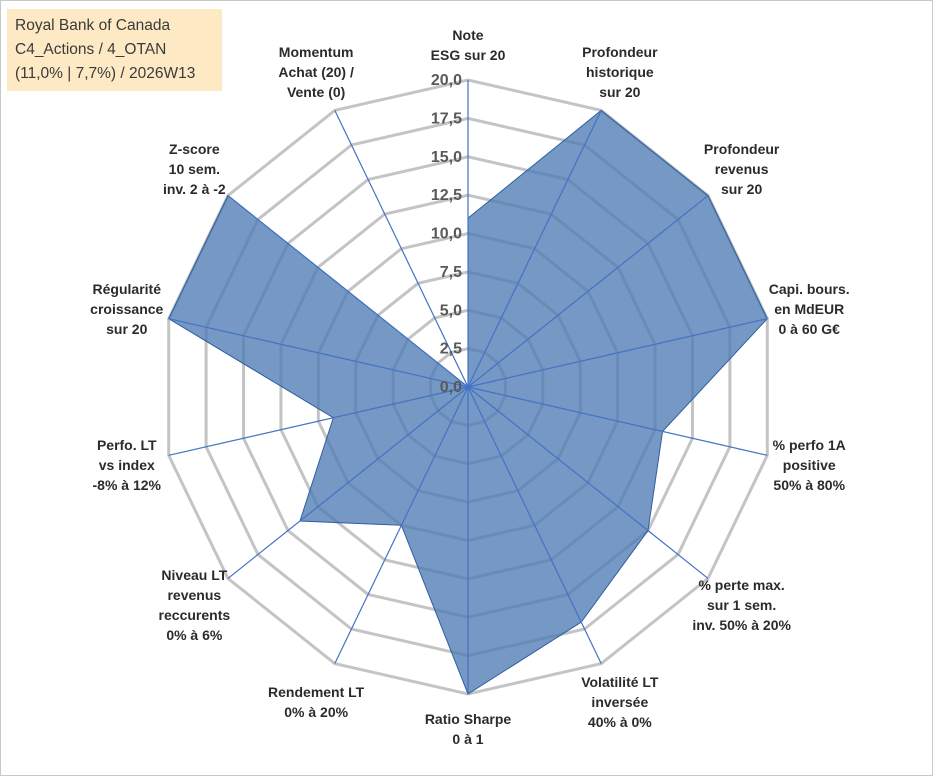  I want to click on axis-label-line: 0 à 1, so click(468, 739).